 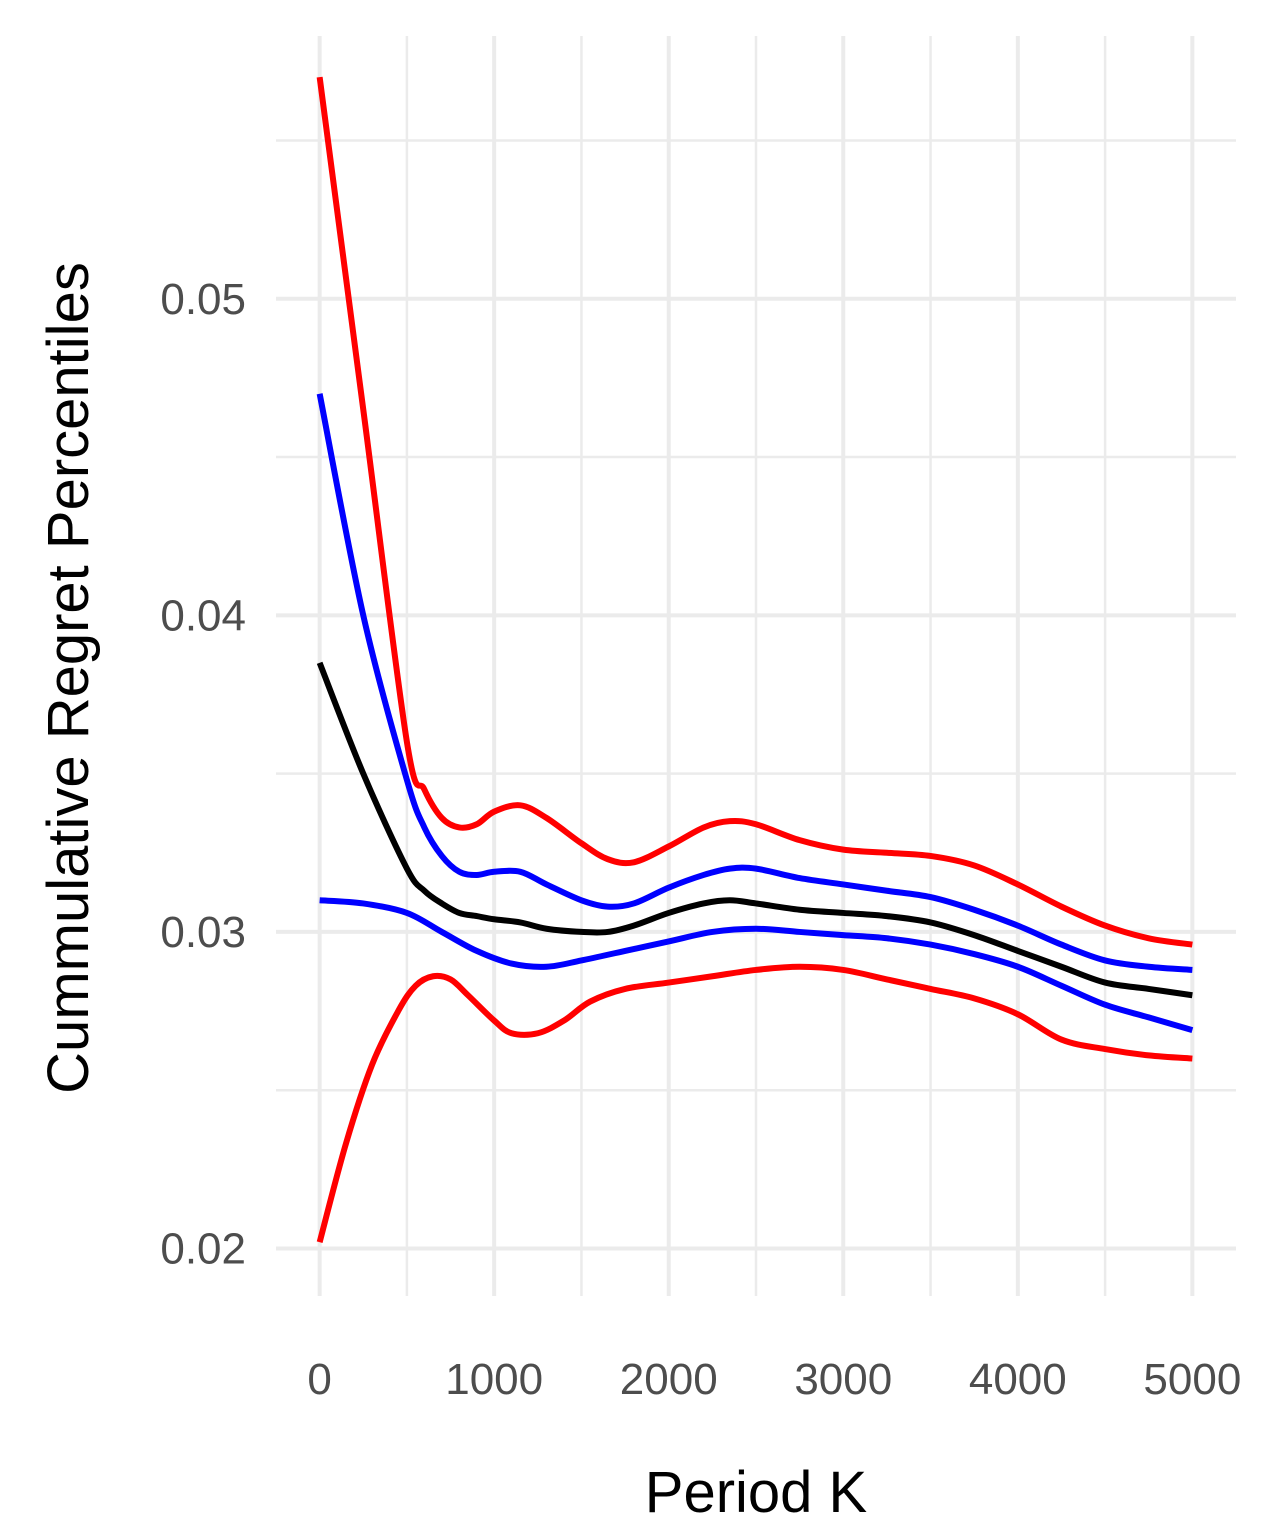 I want to click on y-tick-label: 0.03, so click(x=203, y=932).